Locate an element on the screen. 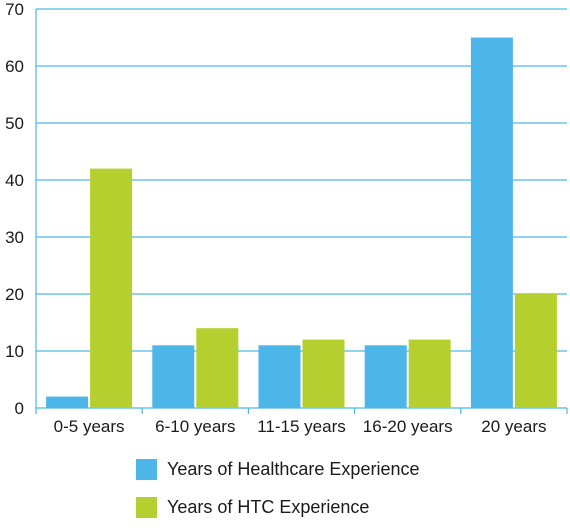  y-tick-label: 20 is located at coordinates (14, 294).